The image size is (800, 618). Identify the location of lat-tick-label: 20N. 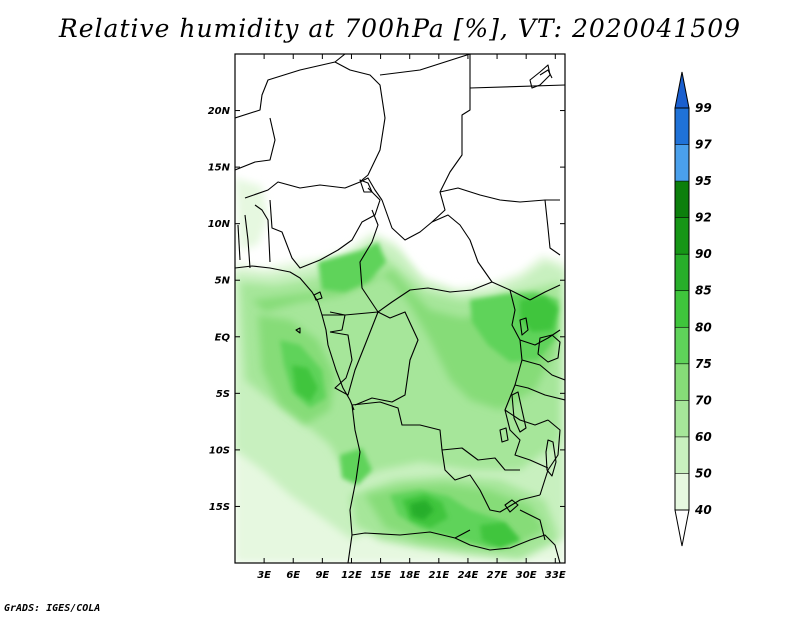
(219, 111).